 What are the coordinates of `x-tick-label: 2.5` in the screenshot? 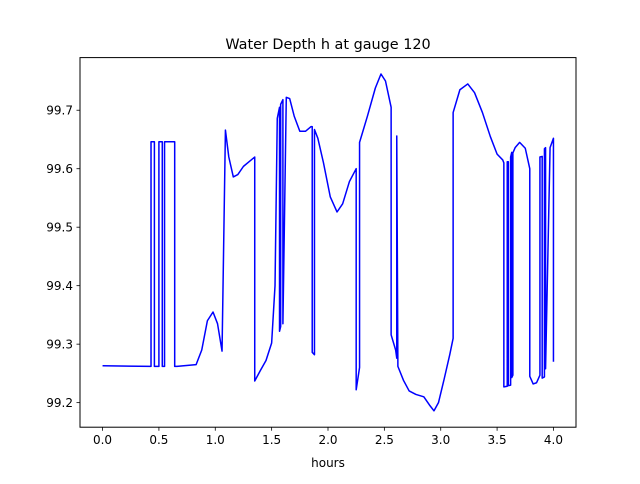 It's located at (384, 440).